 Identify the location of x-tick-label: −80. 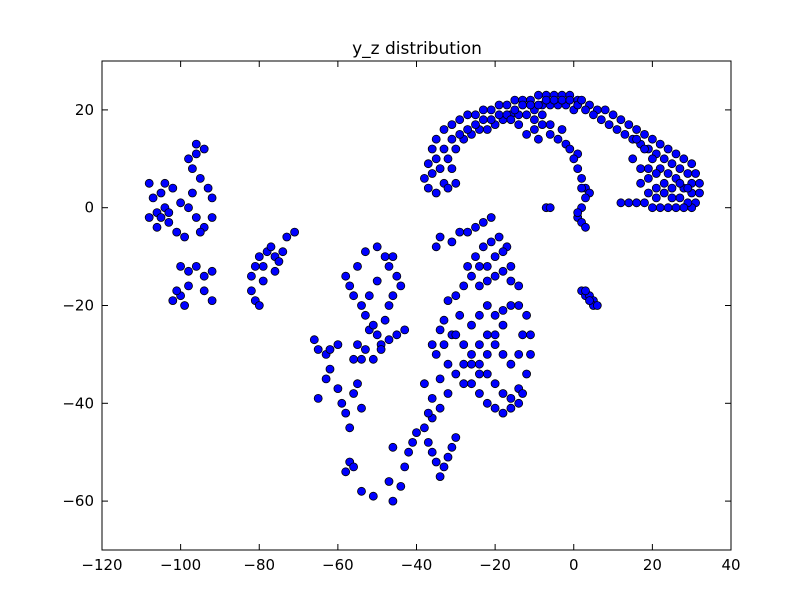
(259, 565).